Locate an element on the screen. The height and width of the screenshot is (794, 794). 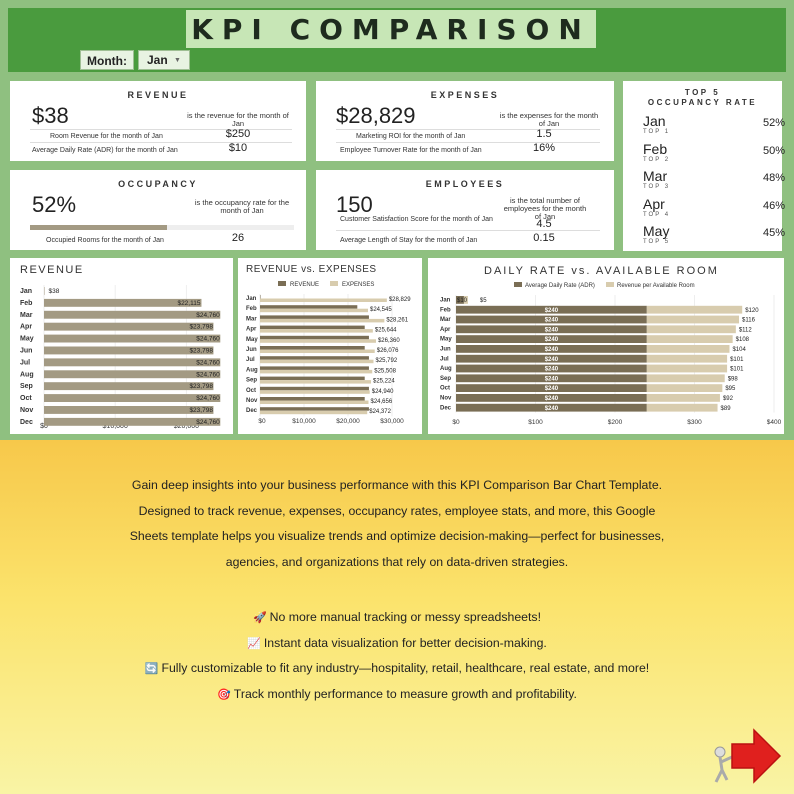
chart-title: DAILY RATE vs. AVAILABLE ROOM is located at coordinates (601, 271).